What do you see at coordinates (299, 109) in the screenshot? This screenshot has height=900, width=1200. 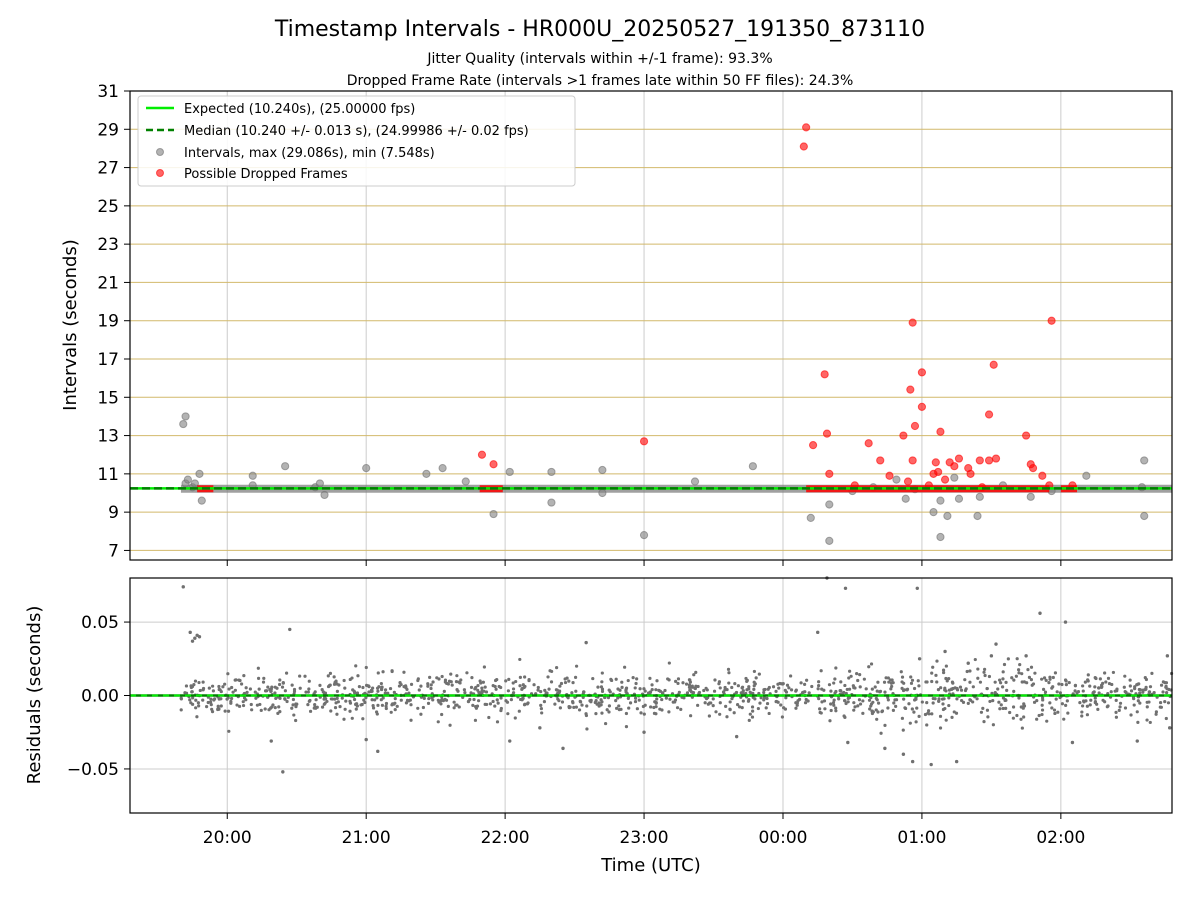 I see `legend-entry-expected: Expected (10.240s), (25.00000 fps)` at bounding box center [299, 109].